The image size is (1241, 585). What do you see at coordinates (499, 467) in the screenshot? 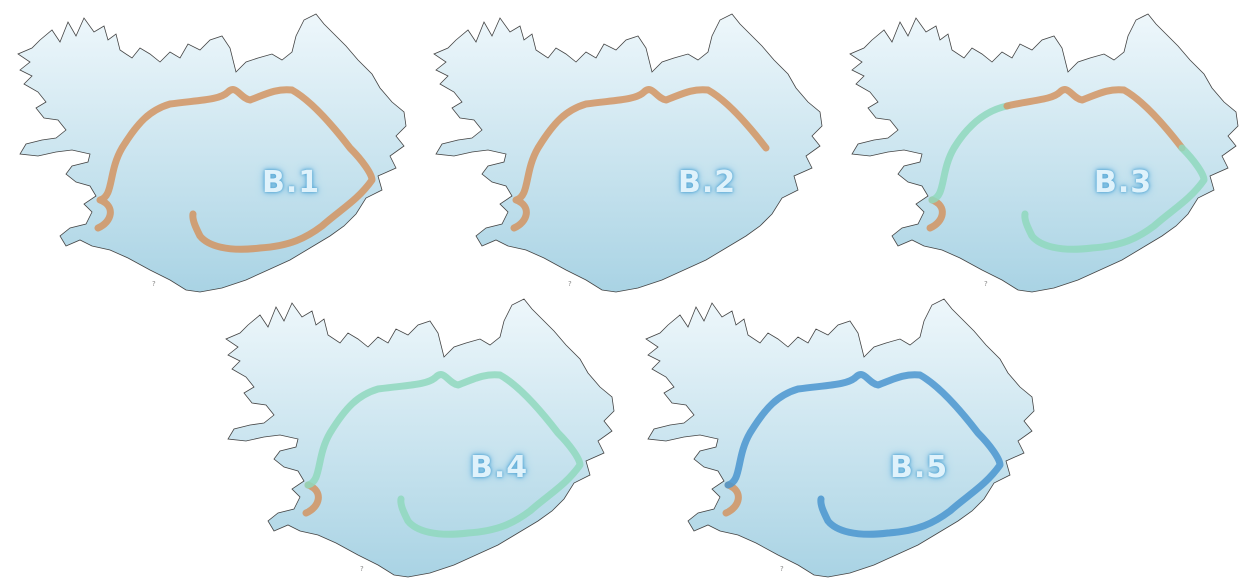
I see `scenario-label: B.4` at bounding box center [499, 467].